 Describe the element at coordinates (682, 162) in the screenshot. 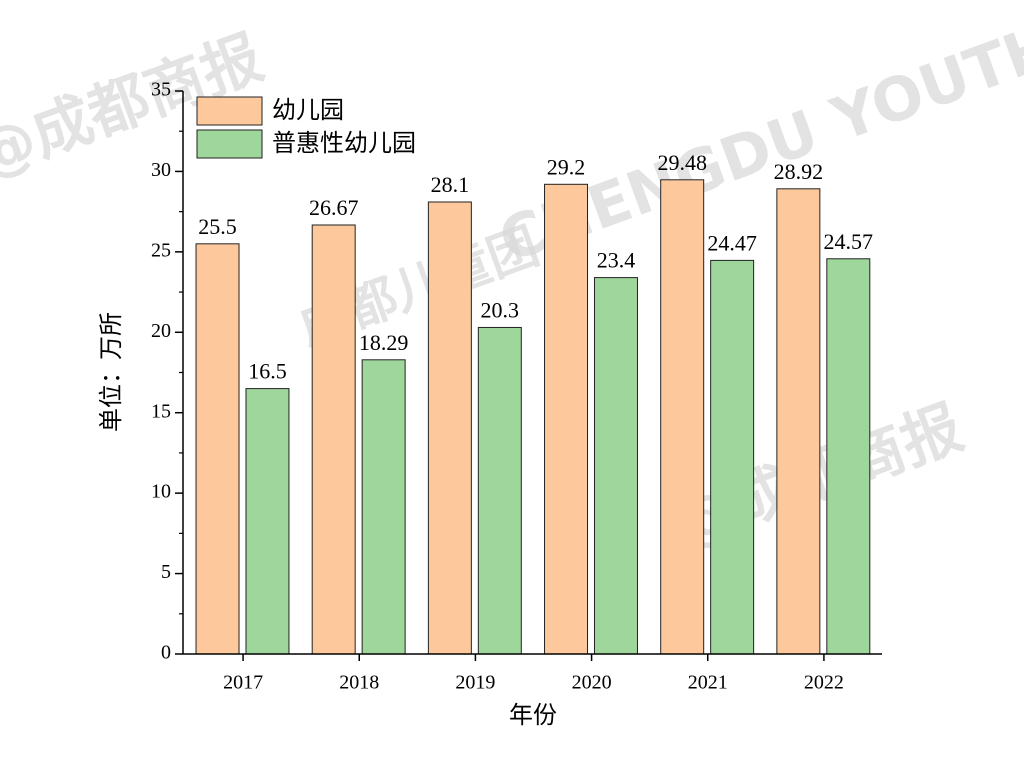

I see `data-label: 29.48` at that location.